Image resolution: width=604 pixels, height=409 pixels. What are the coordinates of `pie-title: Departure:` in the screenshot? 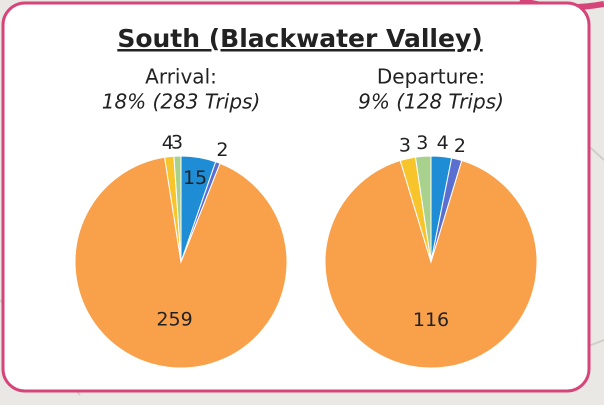 It's located at (431, 77).